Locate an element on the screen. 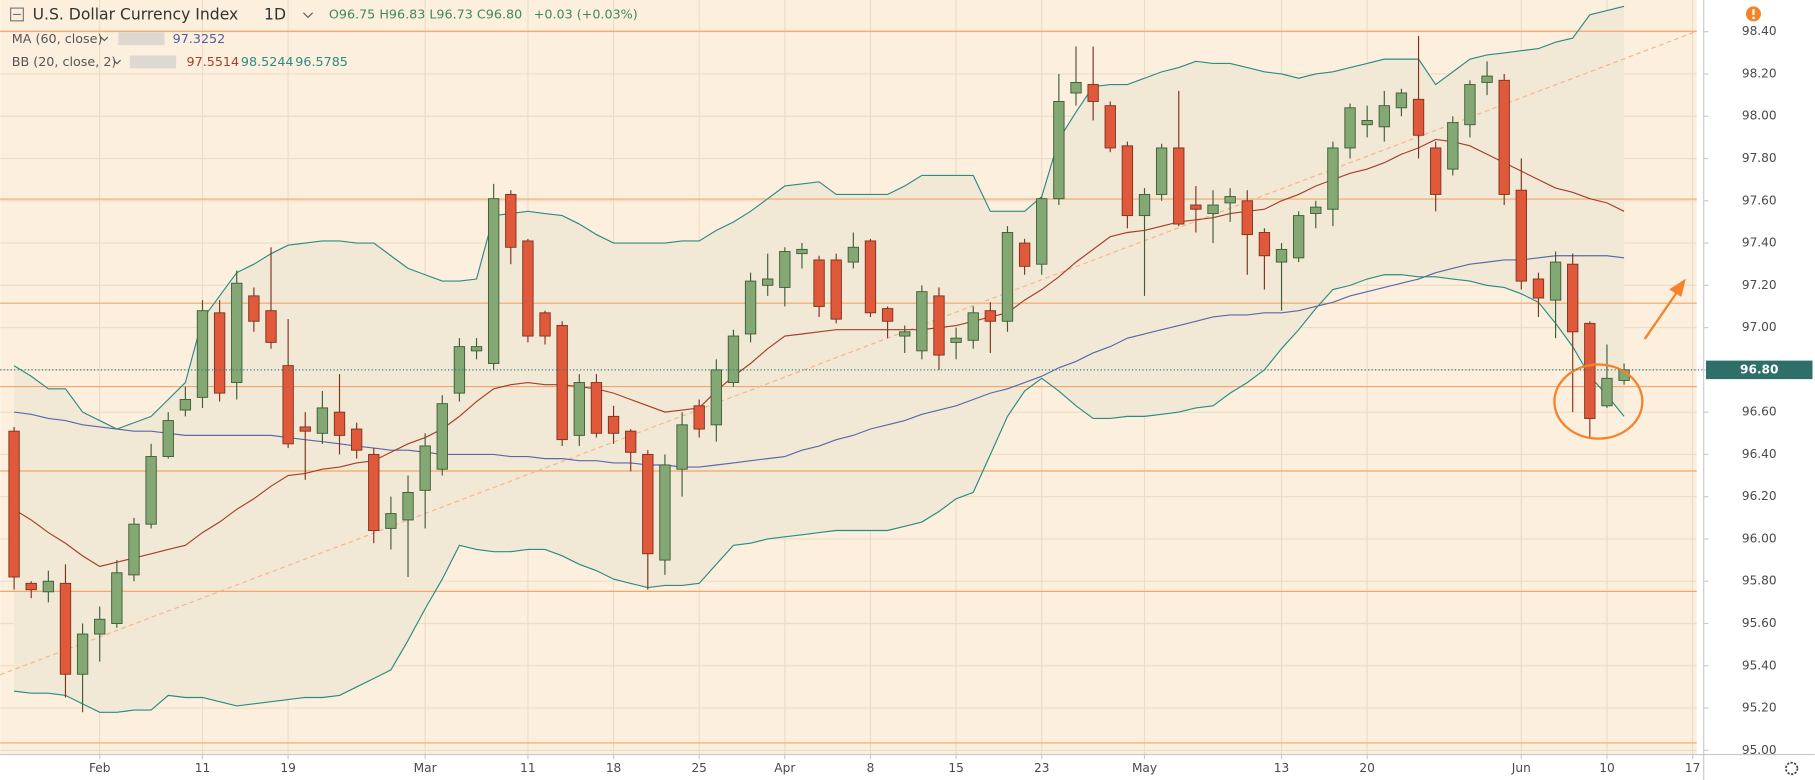  x-tick-label: Apr is located at coordinates (784, 768).